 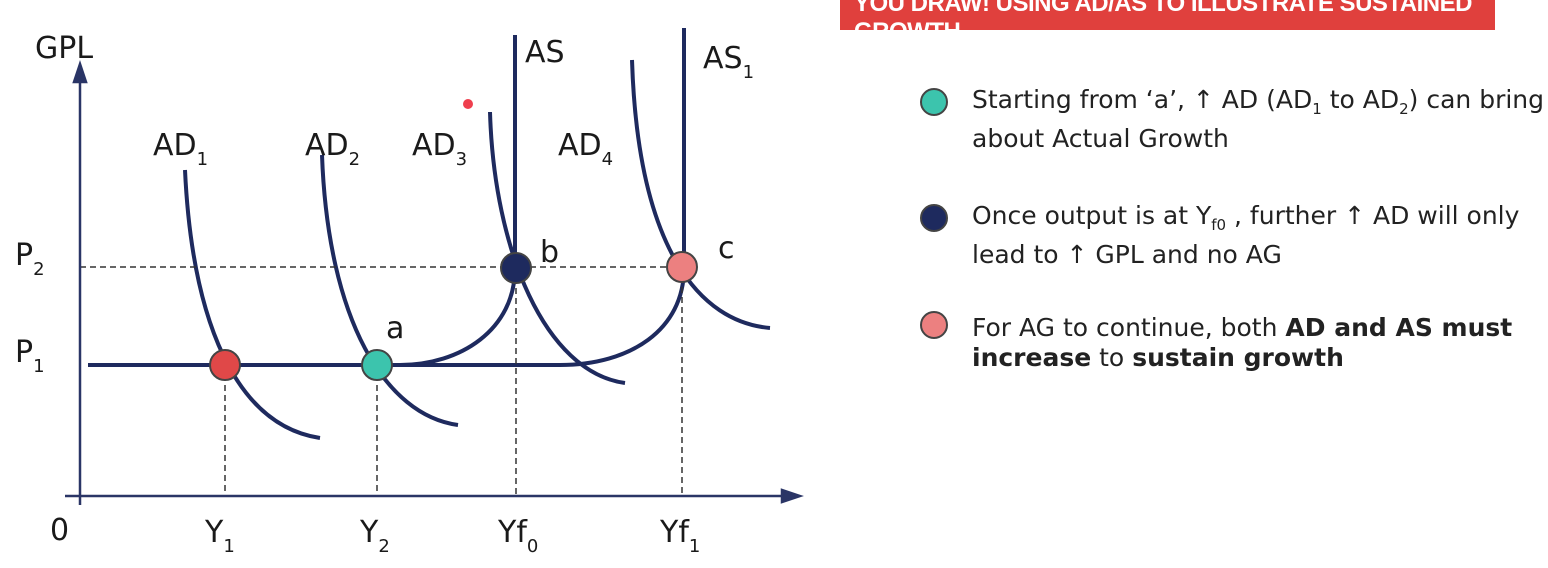 I want to click on point-label: a, so click(x=395, y=328).